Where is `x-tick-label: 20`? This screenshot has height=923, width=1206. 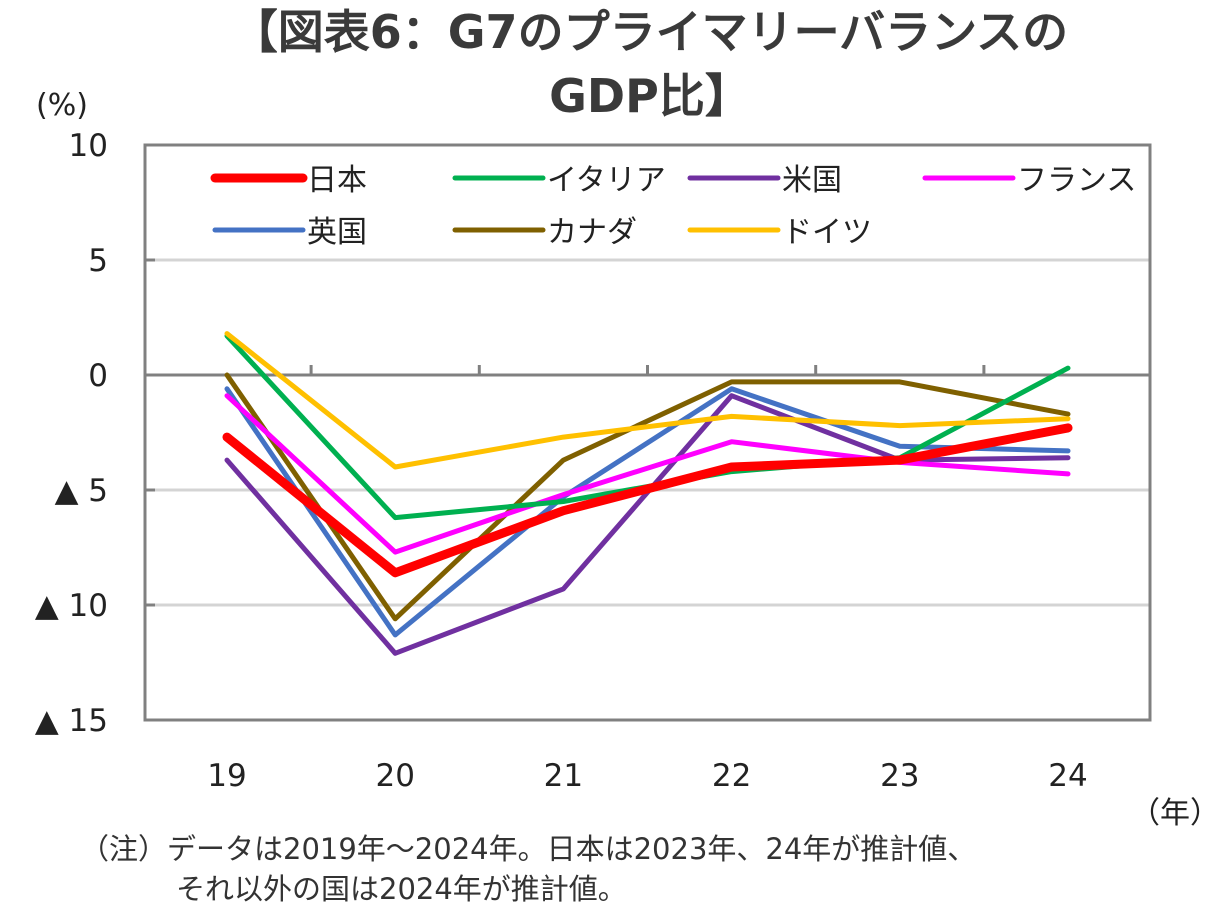 x-tick-label: 20 is located at coordinates (394, 776).